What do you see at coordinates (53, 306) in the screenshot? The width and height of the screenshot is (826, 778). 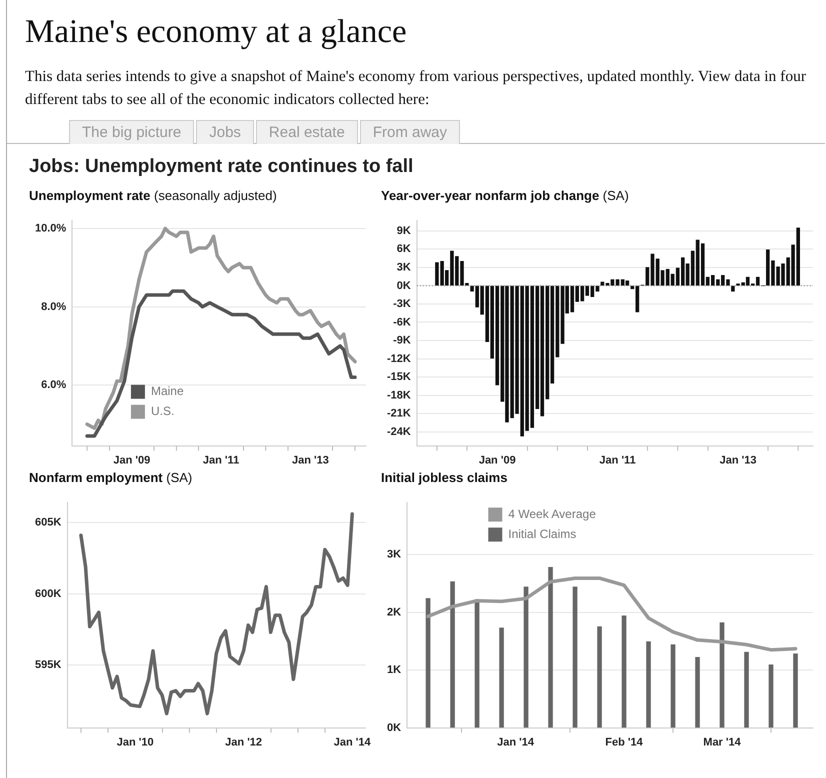 I see `y-tick-label: 8.0%` at bounding box center [53, 306].